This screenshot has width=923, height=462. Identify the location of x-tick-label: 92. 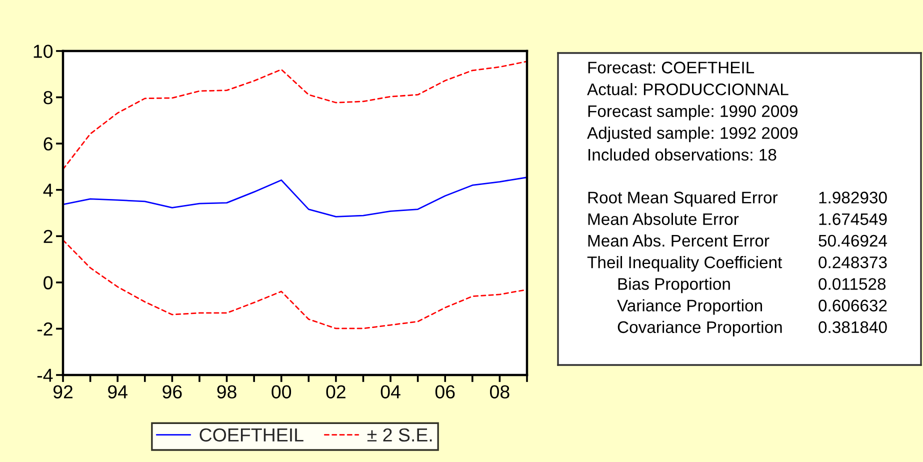
(62, 391).